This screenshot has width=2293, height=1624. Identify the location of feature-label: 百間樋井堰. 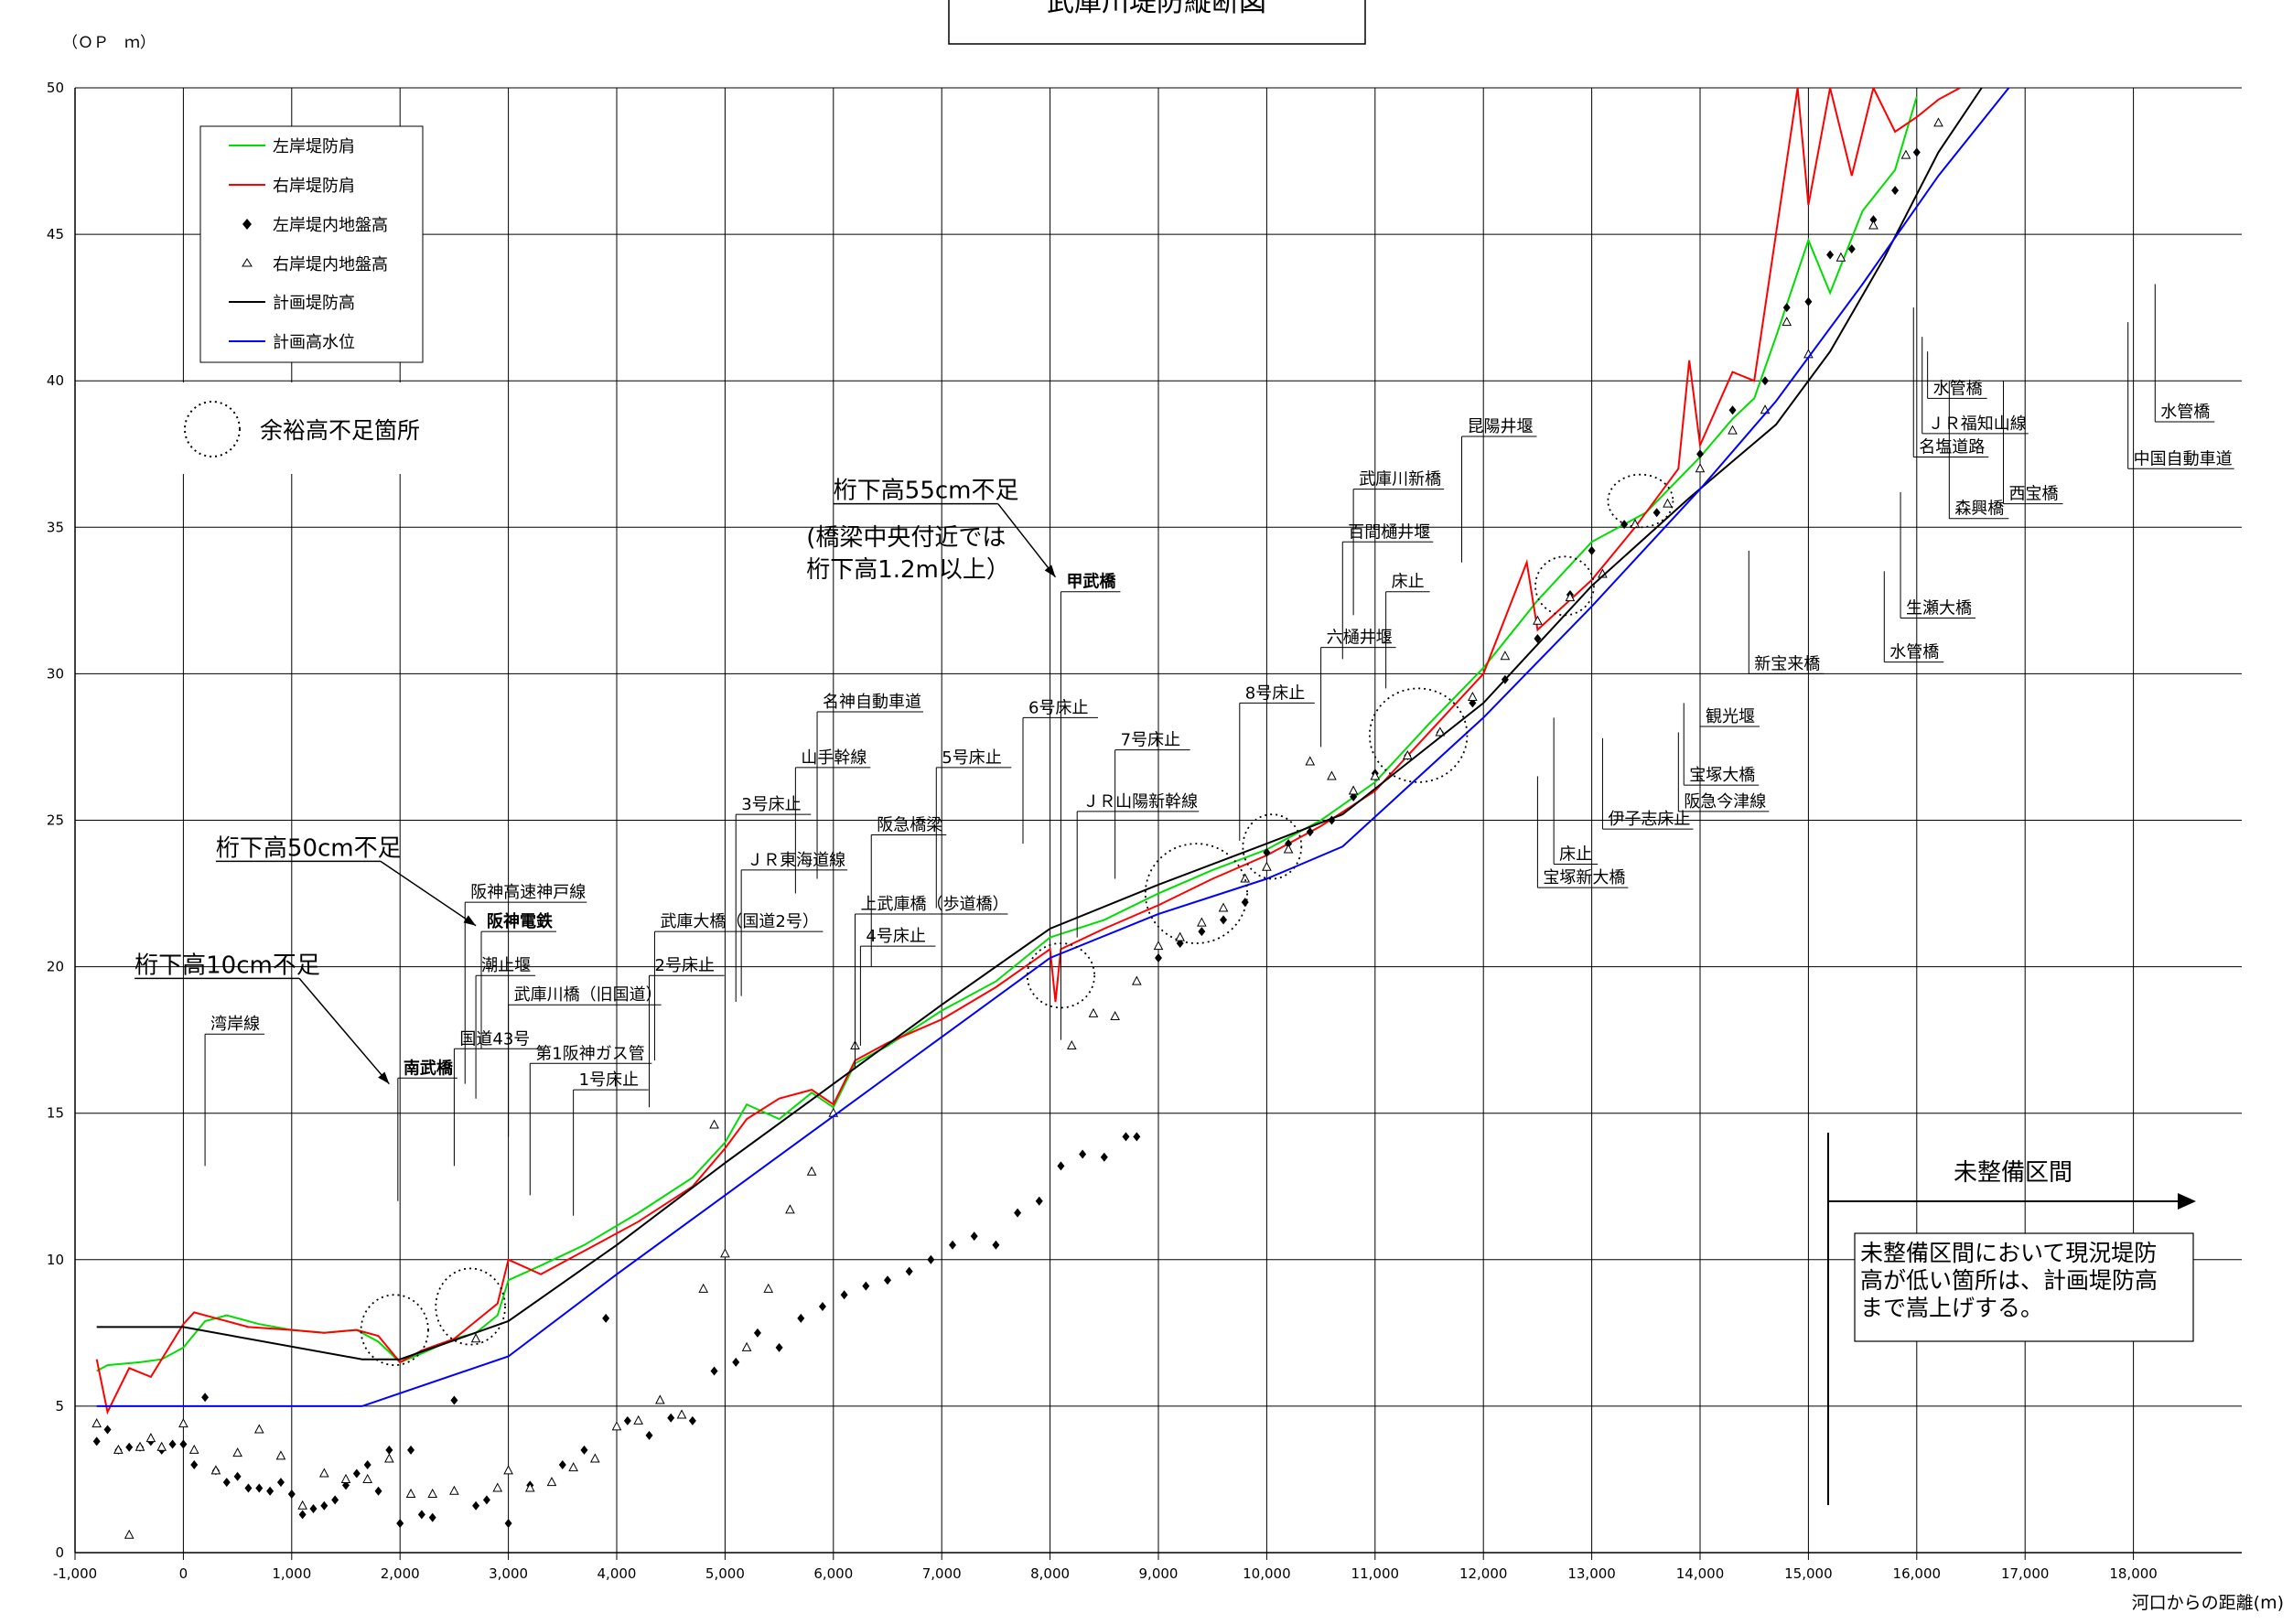
(1389, 532).